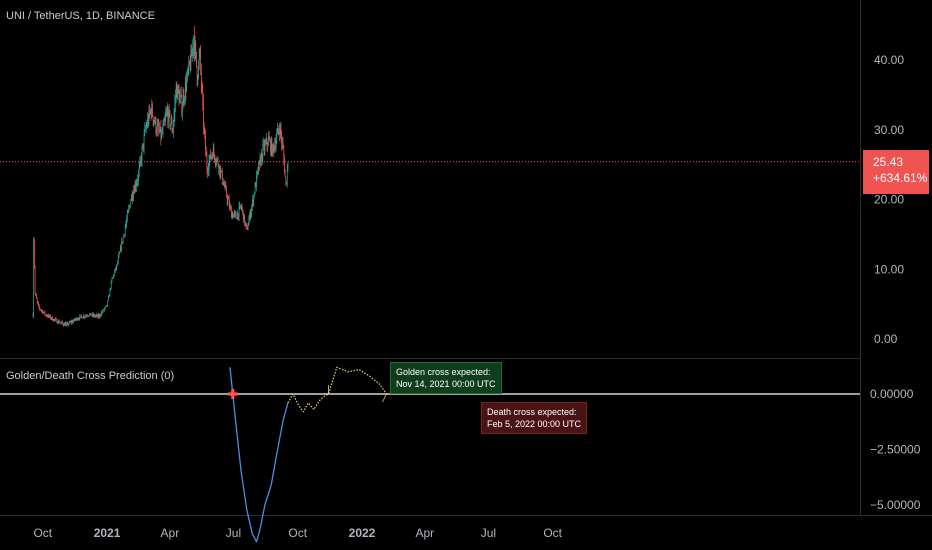  I want to click on indicator-title: Golden/Death Cross Prediction (0), so click(90, 376).